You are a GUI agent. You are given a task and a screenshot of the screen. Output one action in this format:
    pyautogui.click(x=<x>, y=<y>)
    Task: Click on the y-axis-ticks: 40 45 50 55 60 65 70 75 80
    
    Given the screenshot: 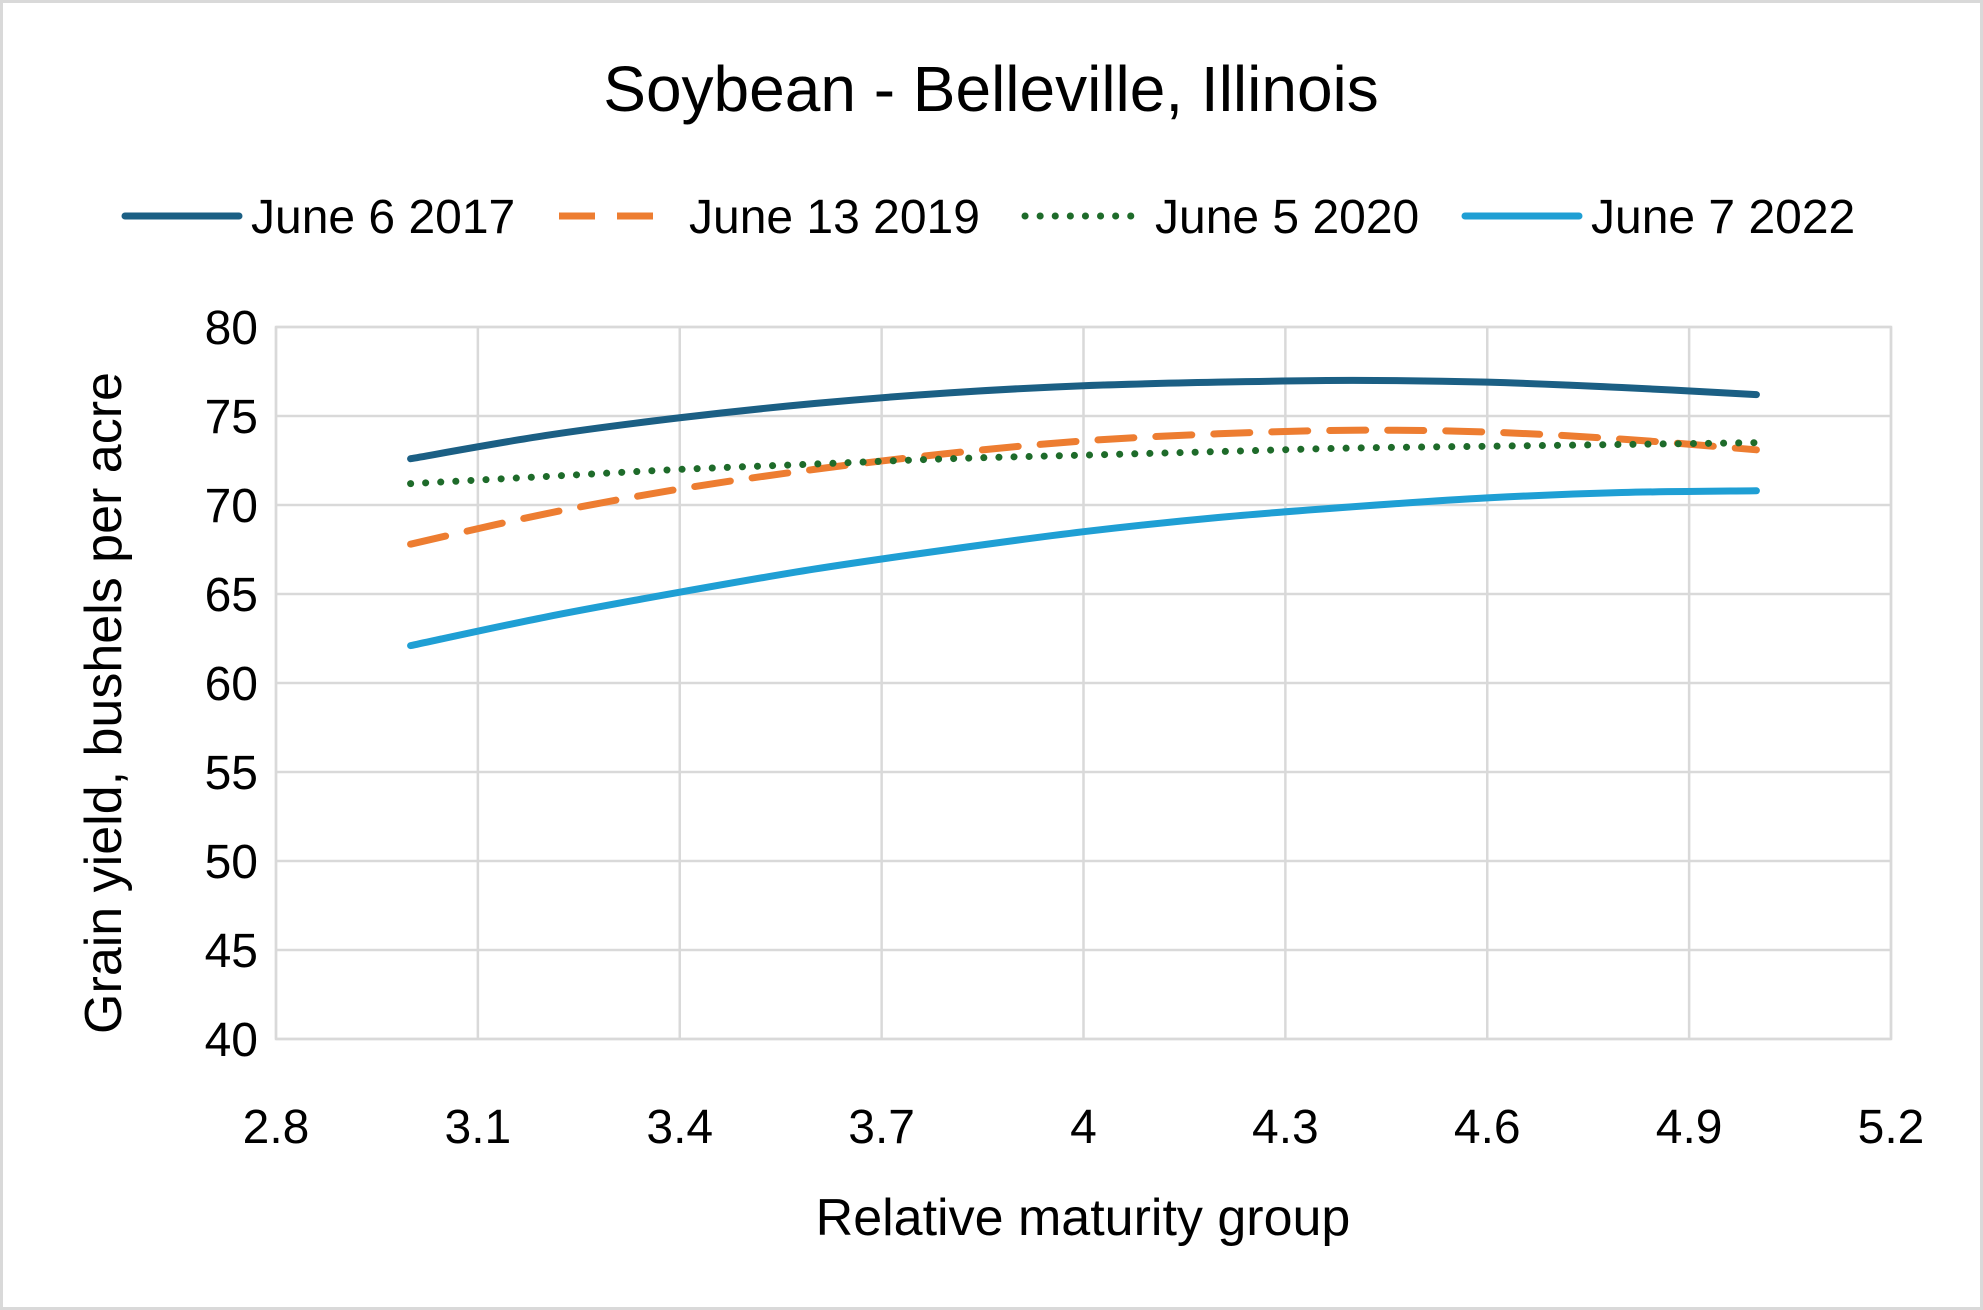 What is the action you would take?
    pyautogui.click(x=231, y=684)
    